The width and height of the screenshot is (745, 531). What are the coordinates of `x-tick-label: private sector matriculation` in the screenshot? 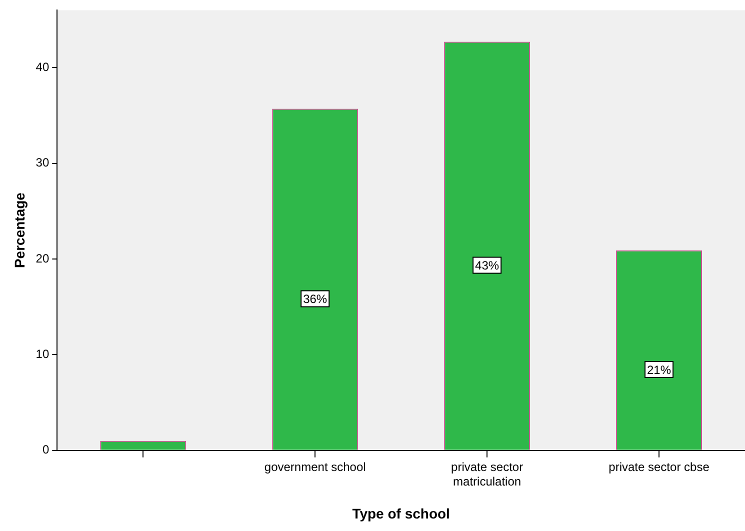 It's located at (487, 474).